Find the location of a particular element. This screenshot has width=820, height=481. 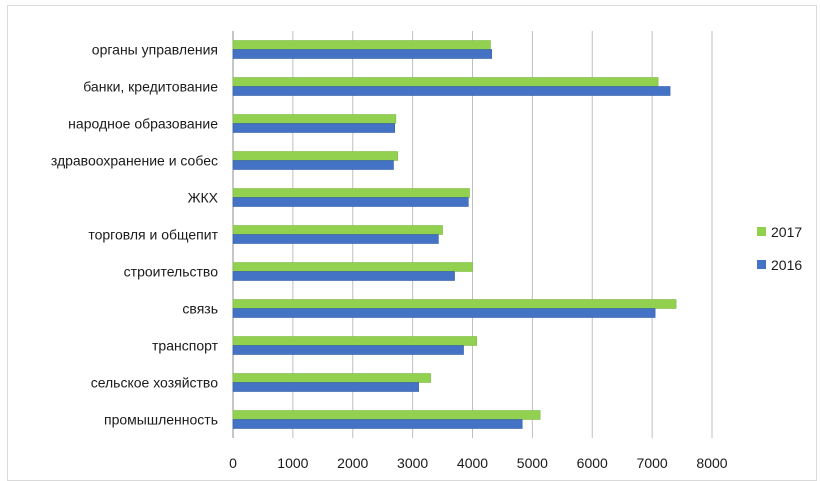

x-tick-label: 8000 is located at coordinates (711, 463).